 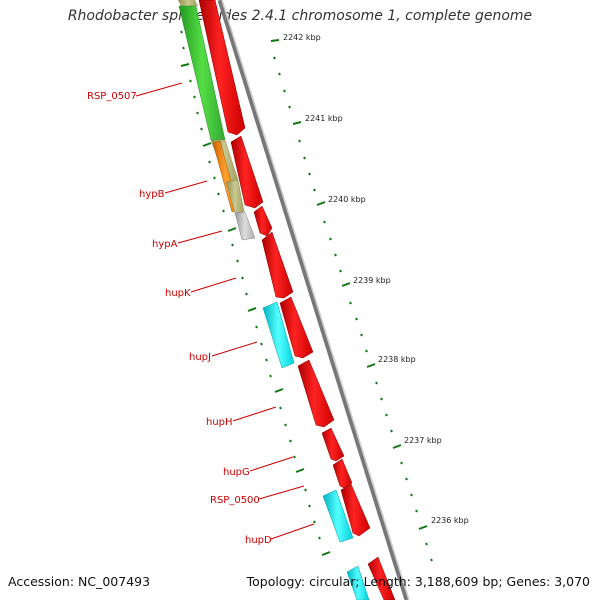 I want to click on gene-label-hypa: hypA, so click(x=165, y=244).